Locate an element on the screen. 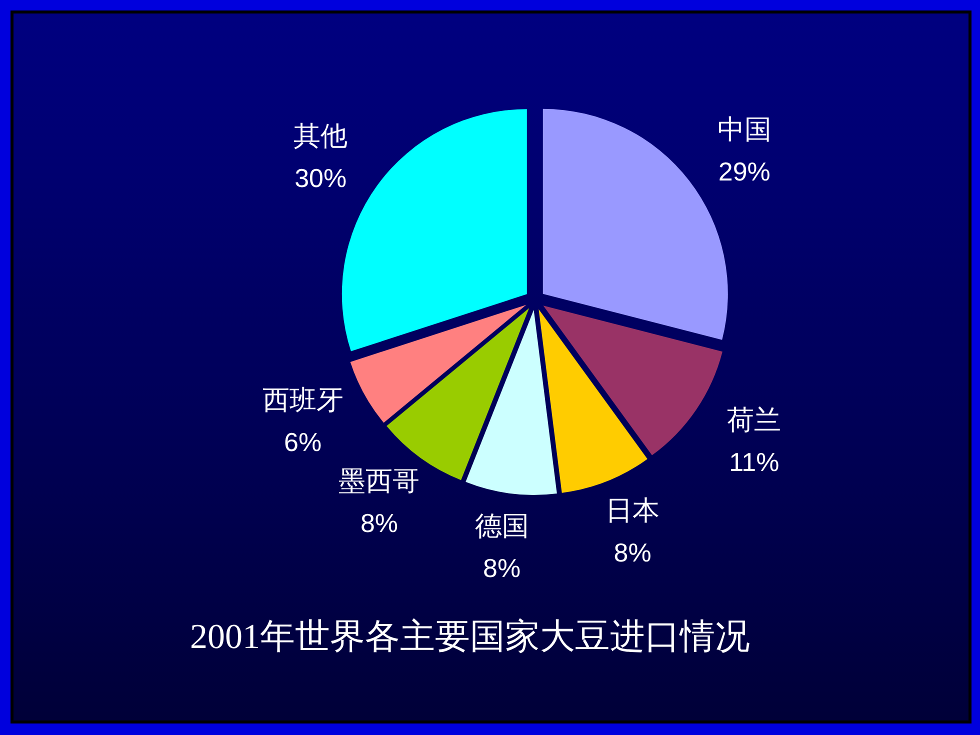 The height and width of the screenshot is (735, 980). text: 2001年世界各主要国家大豆进口情况 is located at coordinates (470, 636).